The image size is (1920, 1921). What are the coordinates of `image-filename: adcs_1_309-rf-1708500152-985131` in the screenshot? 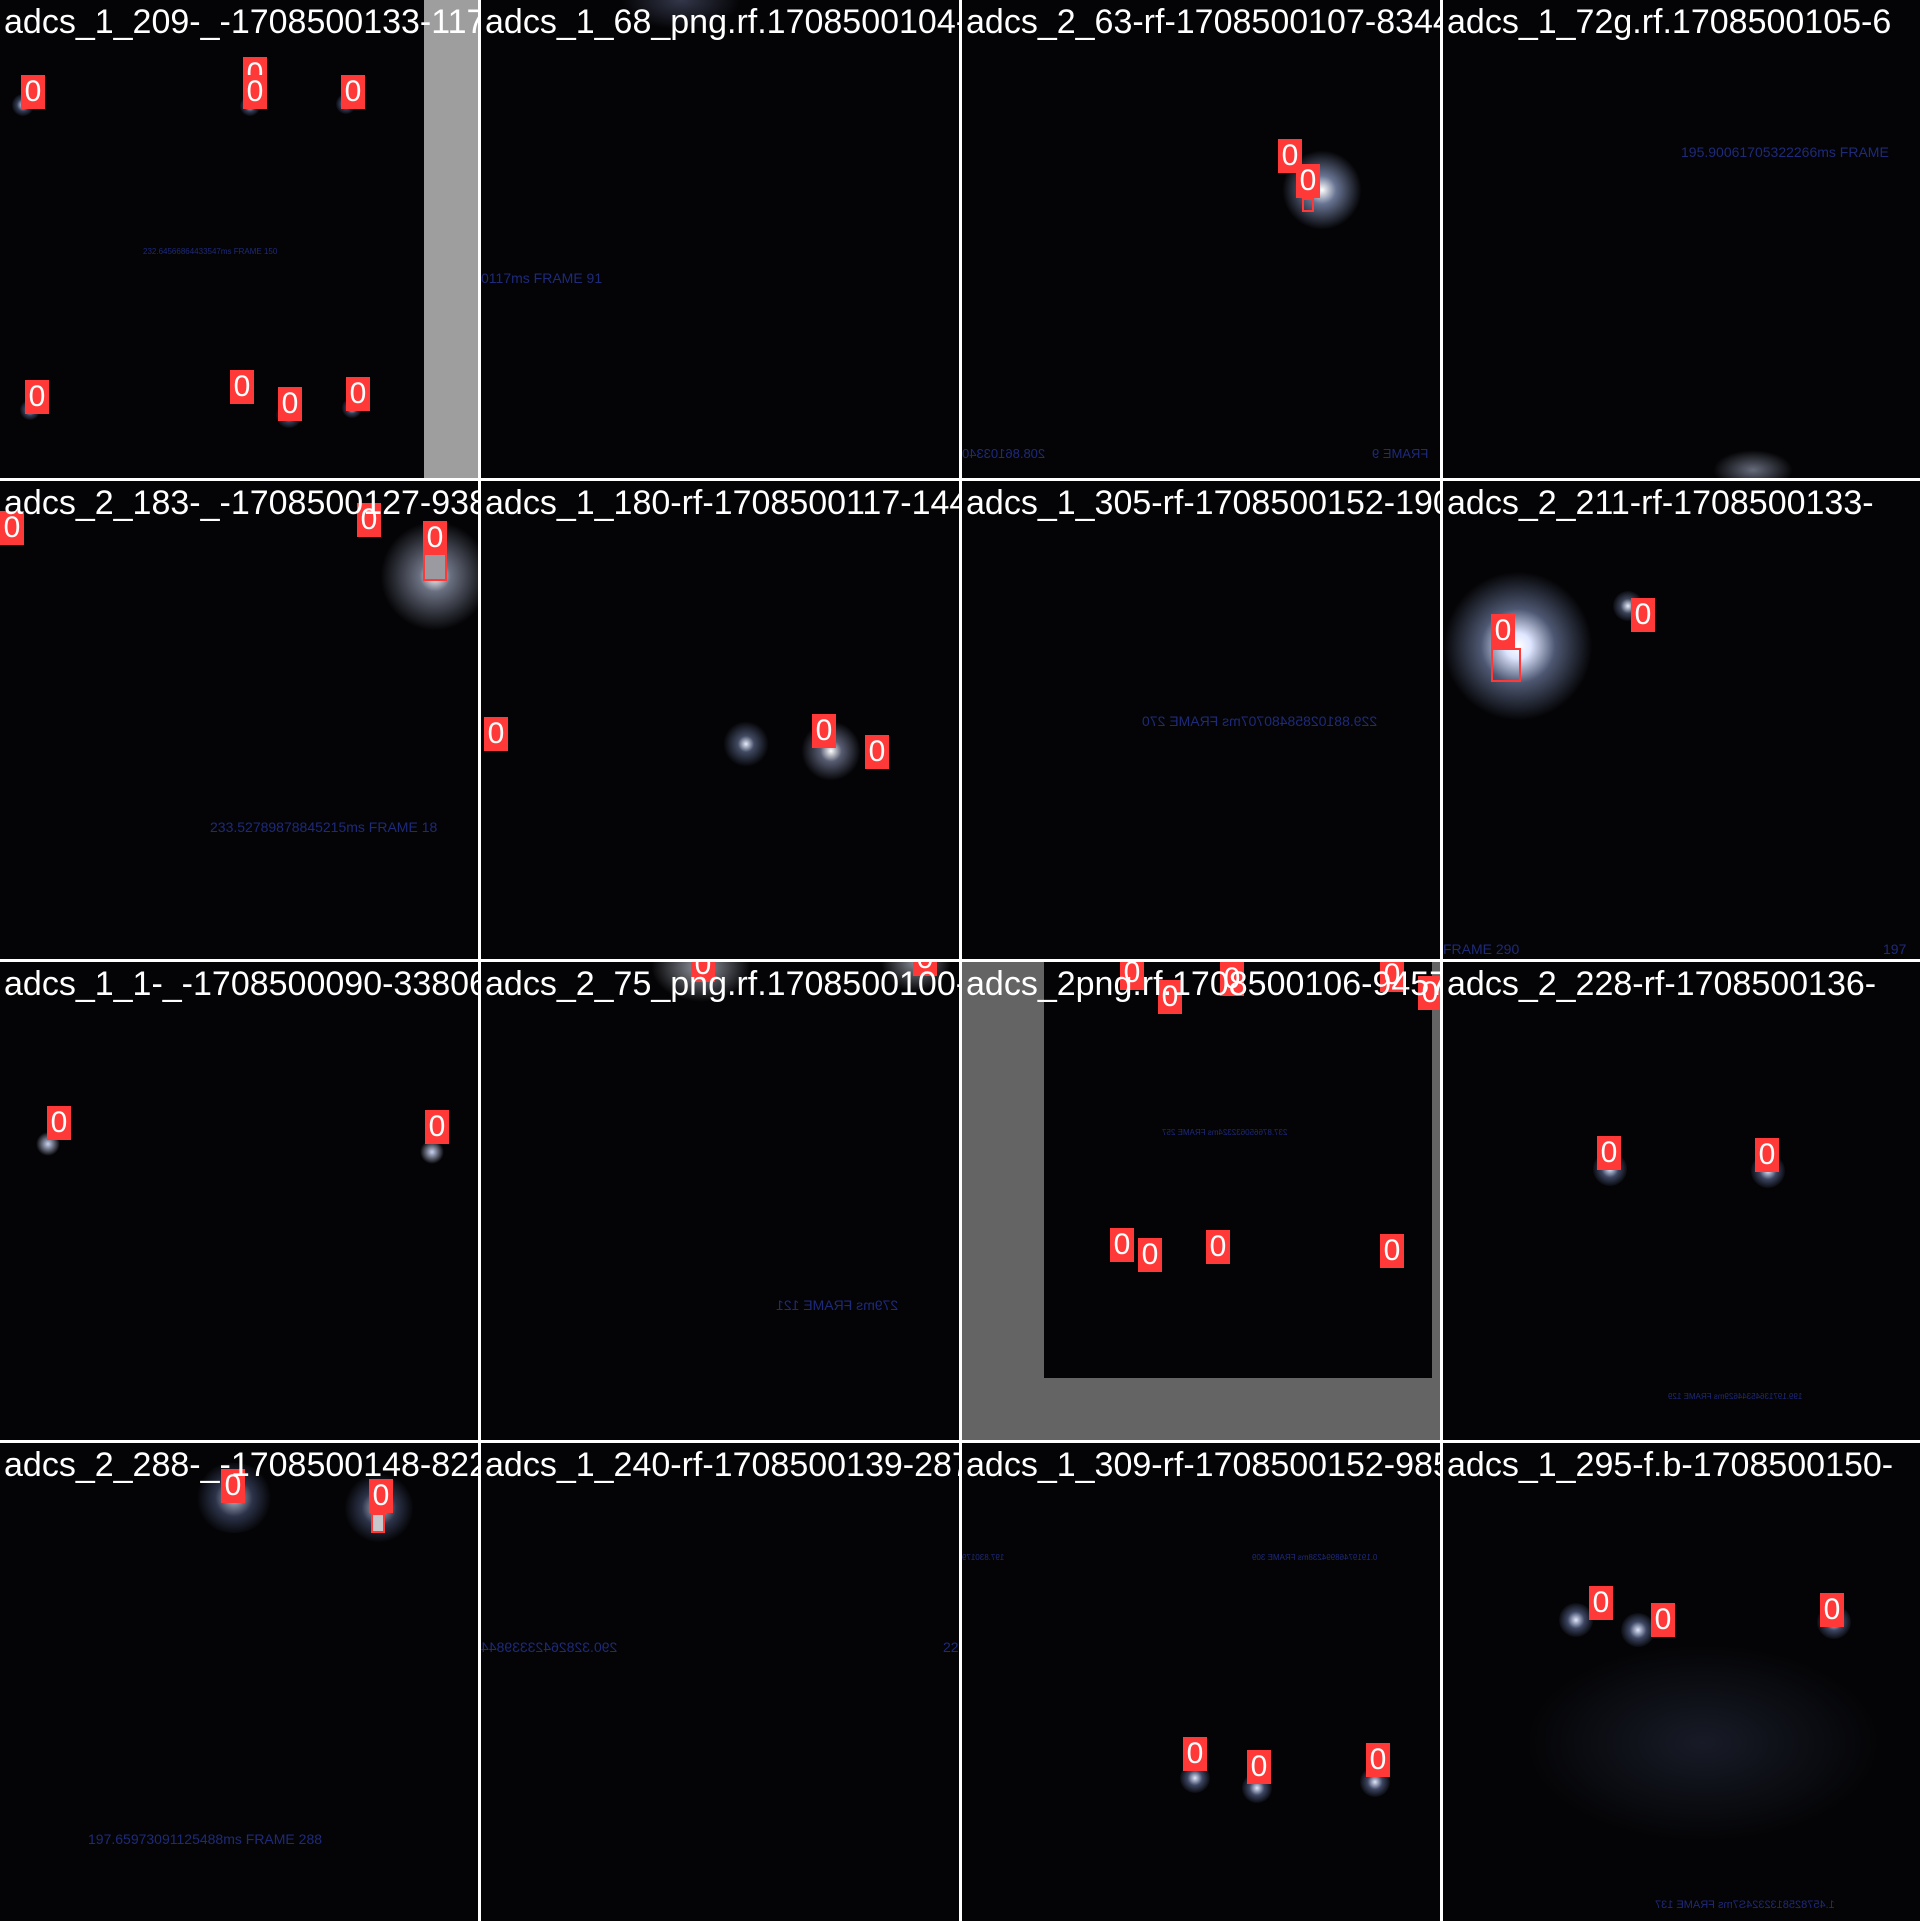 It's located at (1203, 1465).